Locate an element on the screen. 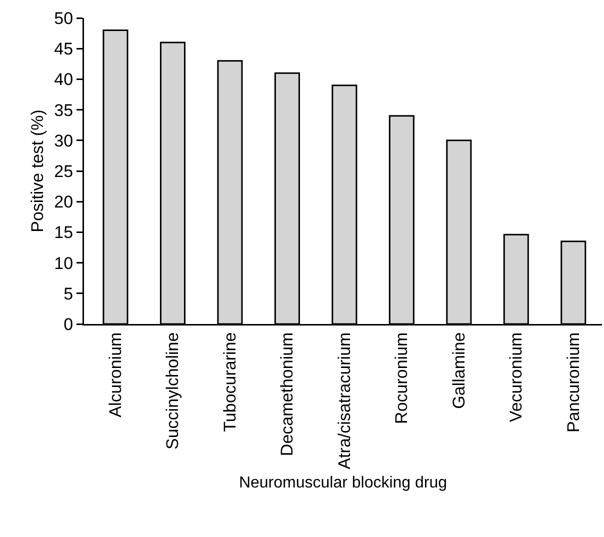 The width and height of the screenshot is (604, 537). y-tick-label: 15 is located at coordinates (64, 232).